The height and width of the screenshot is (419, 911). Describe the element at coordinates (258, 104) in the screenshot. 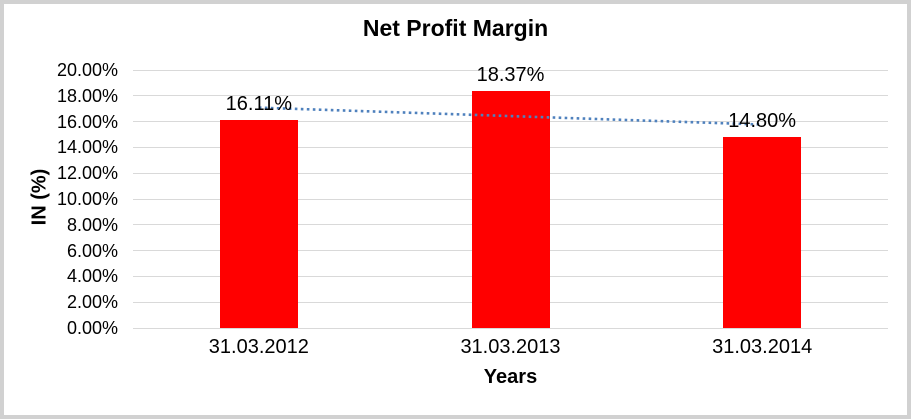

I see `data-label: 16.11%` at that location.